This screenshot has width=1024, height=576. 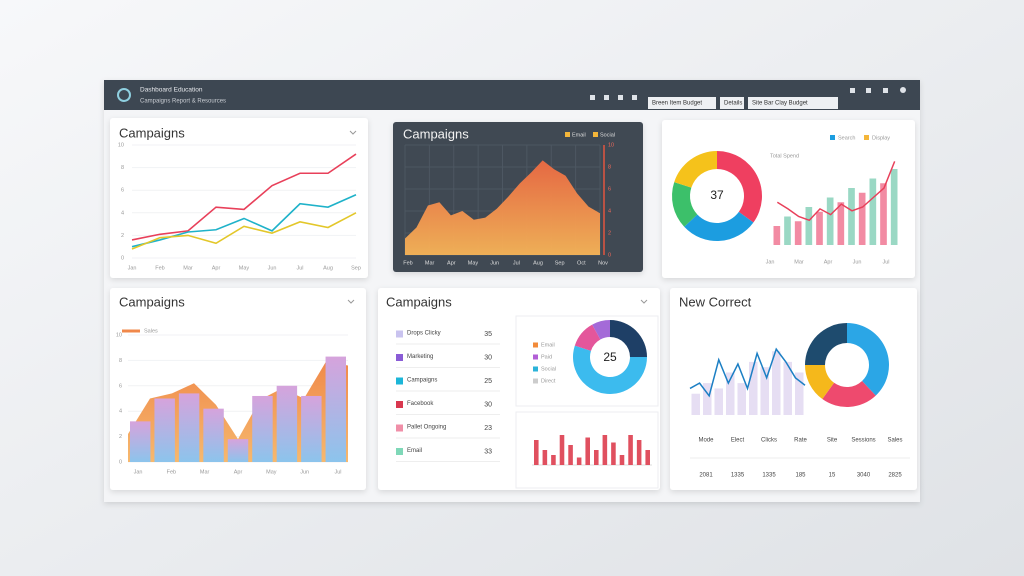 I want to click on row-label: Email, so click(x=414, y=451).